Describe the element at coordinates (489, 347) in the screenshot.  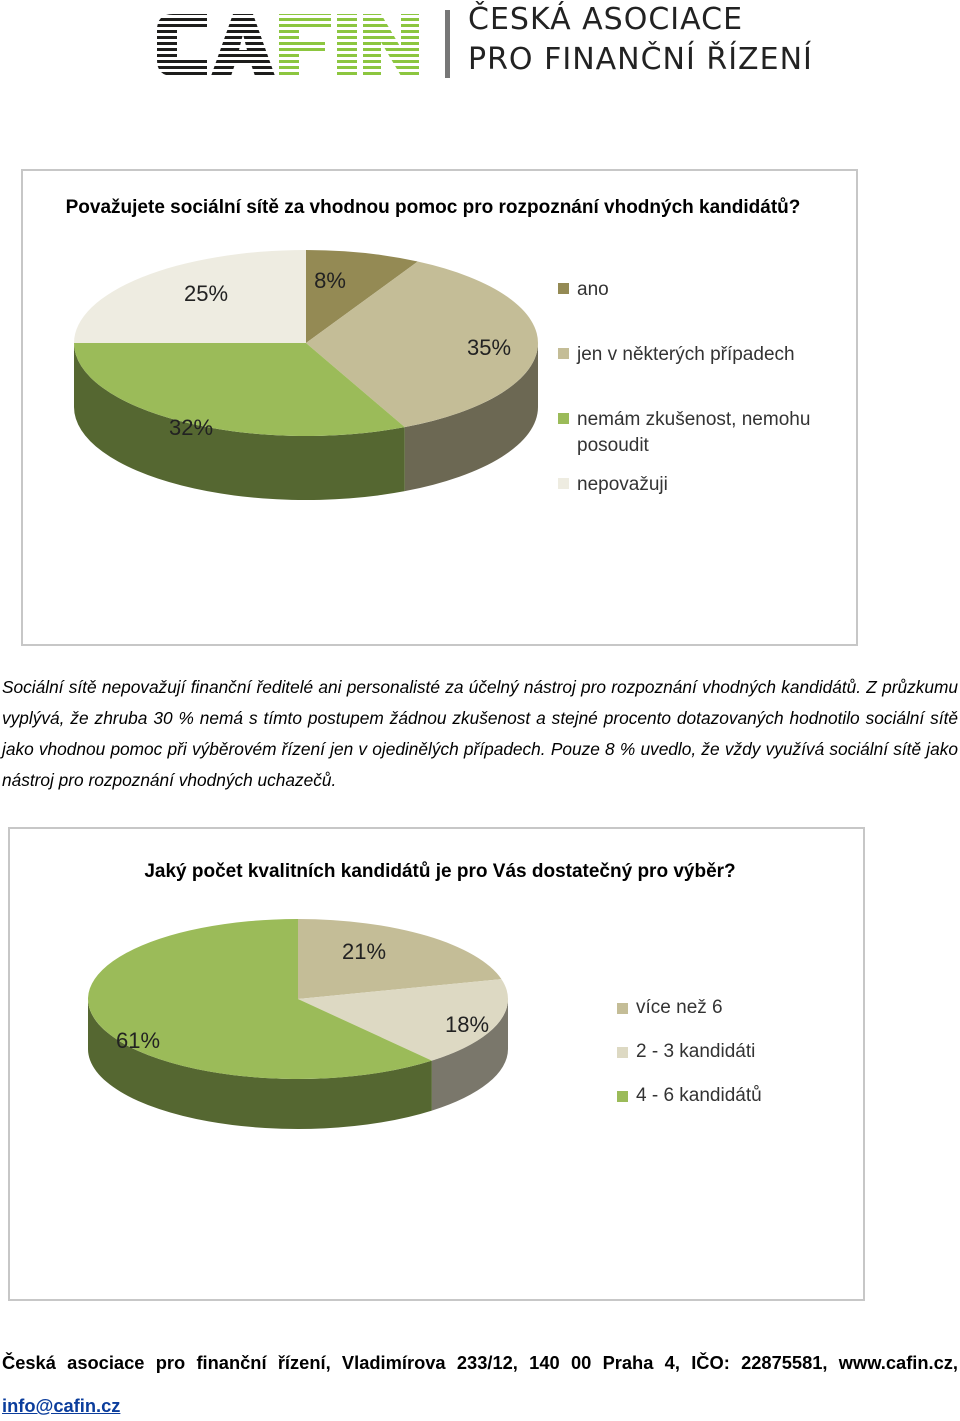
I see `chart1-data-label-1: 35%` at that location.